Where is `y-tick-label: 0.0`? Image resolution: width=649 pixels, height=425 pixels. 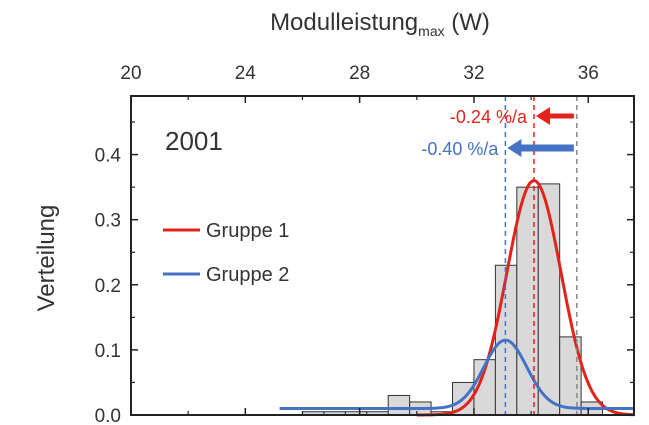 y-tick-label: 0.0 is located at coordinates (108, 415).